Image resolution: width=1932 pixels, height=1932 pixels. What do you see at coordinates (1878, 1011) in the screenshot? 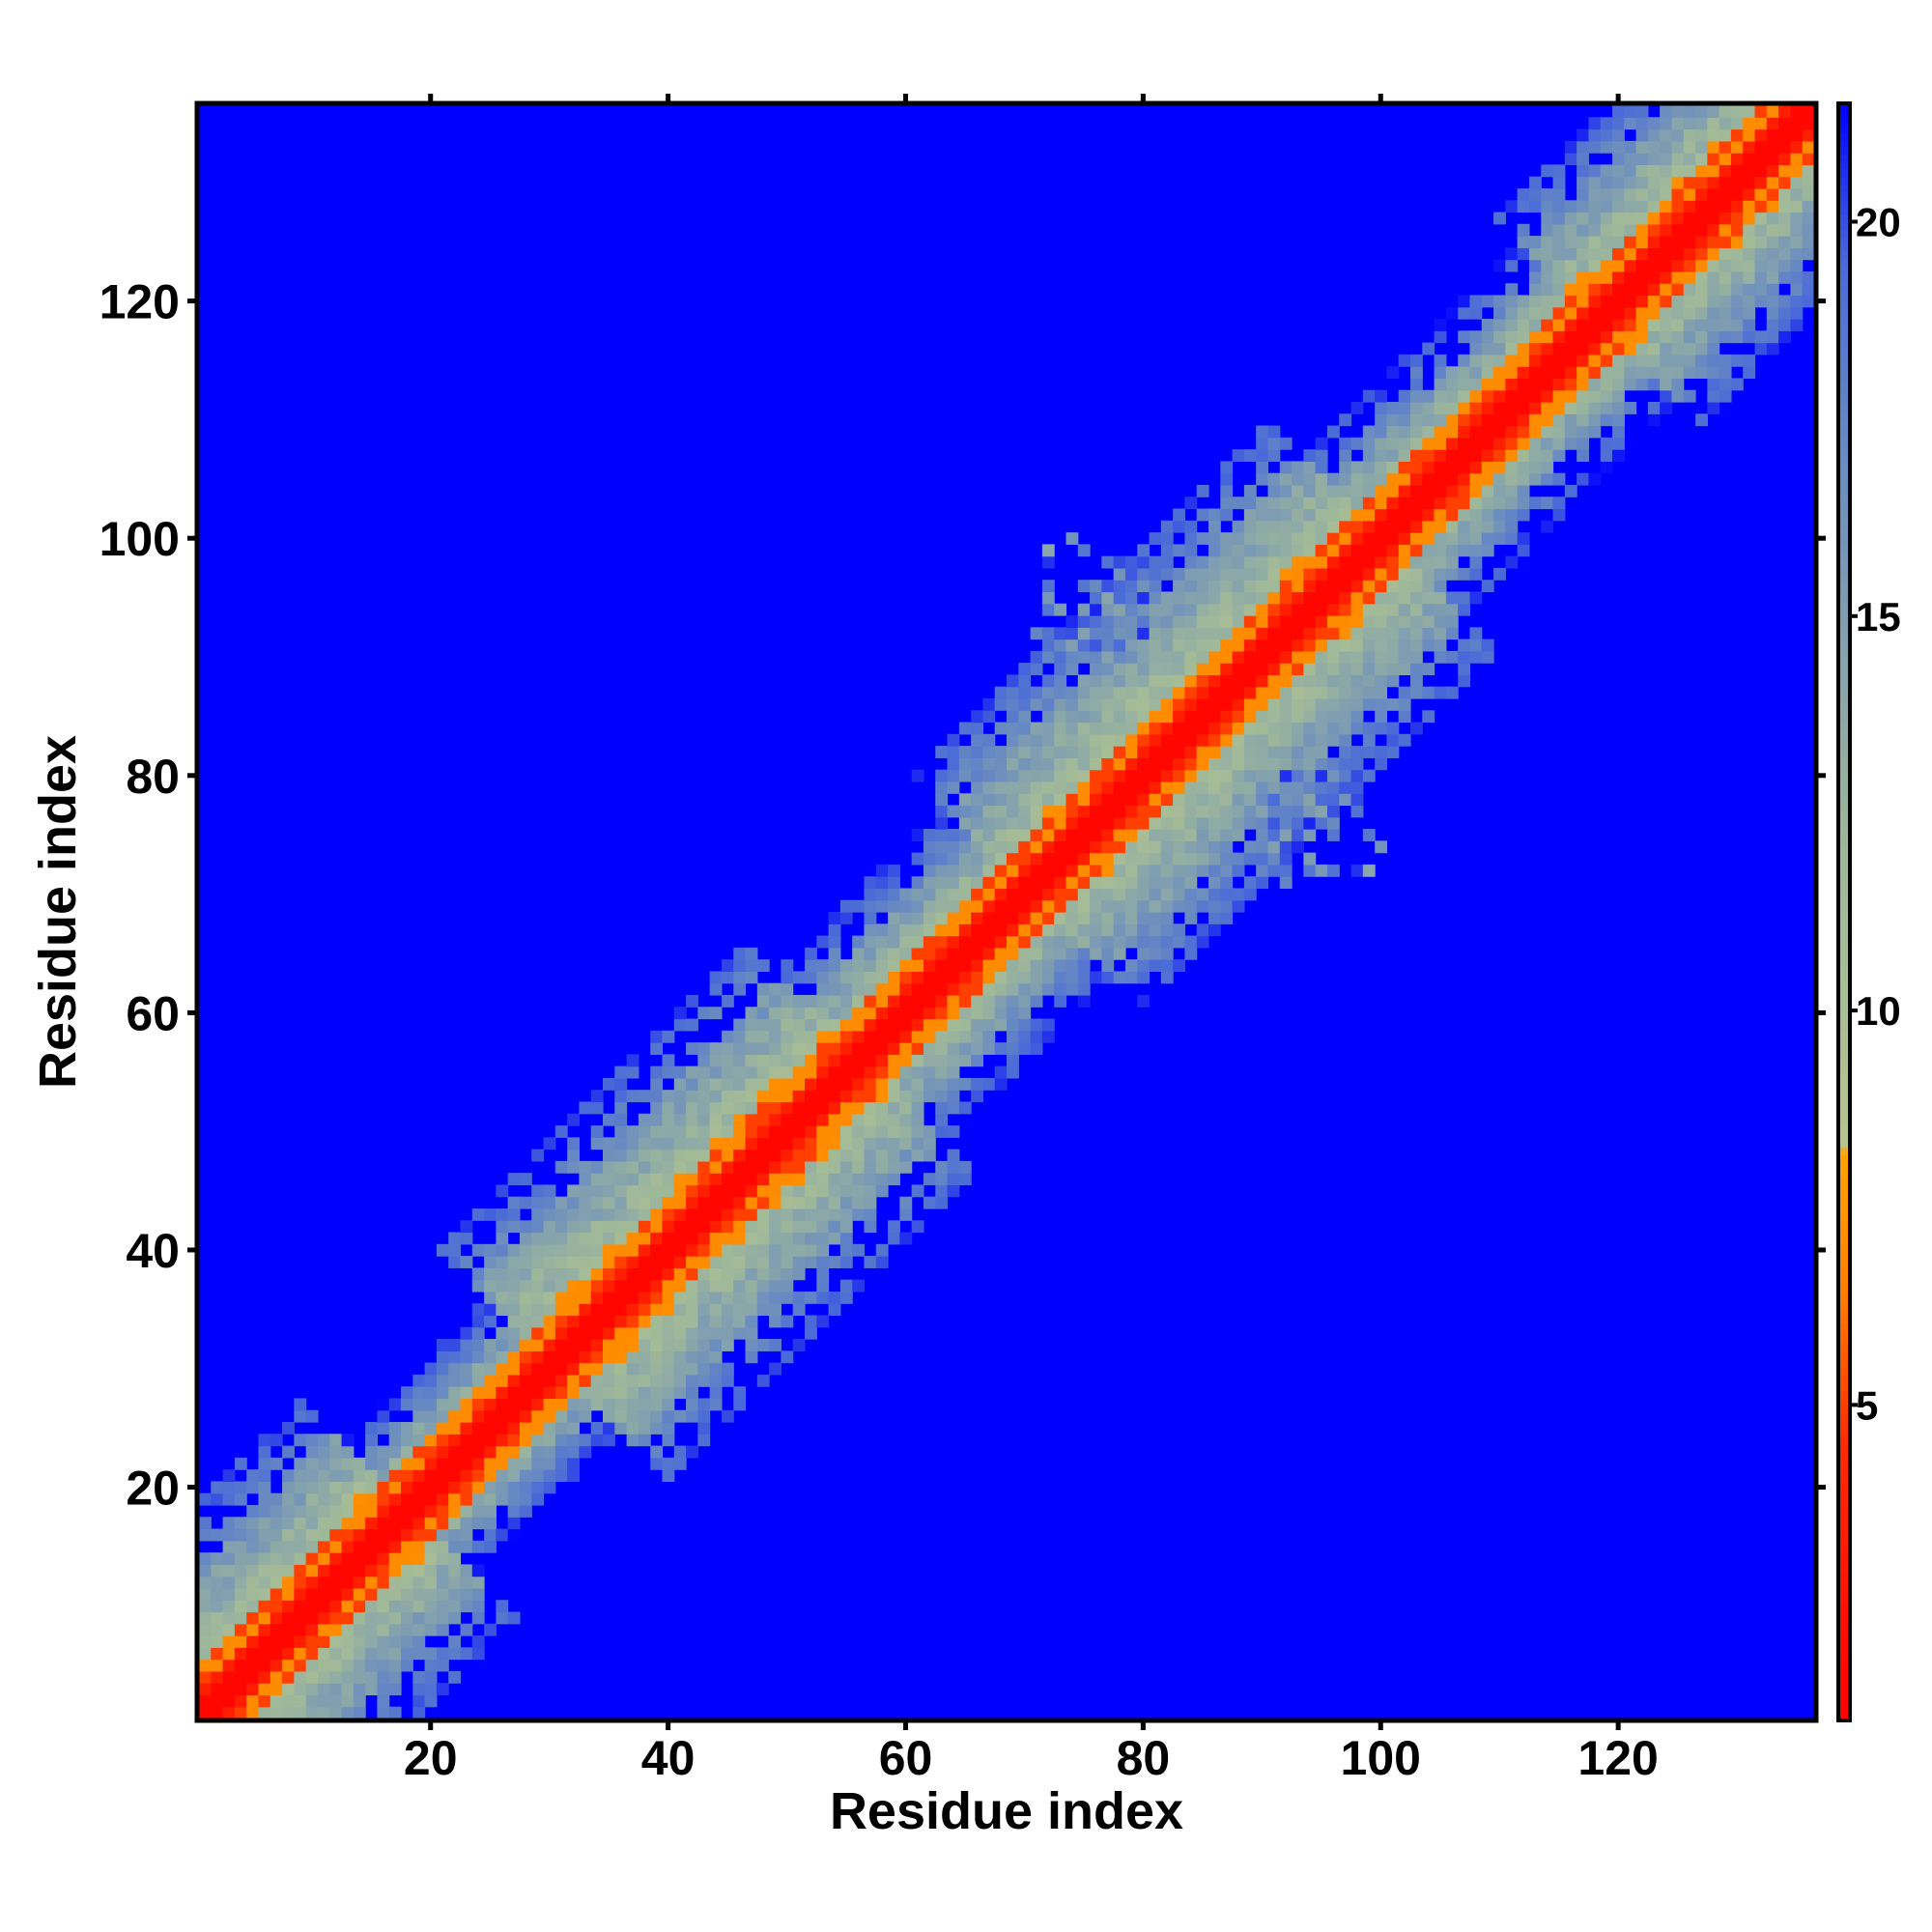
I see `colorbar-tick-label: 10` at bounding box center [1878, 1011].